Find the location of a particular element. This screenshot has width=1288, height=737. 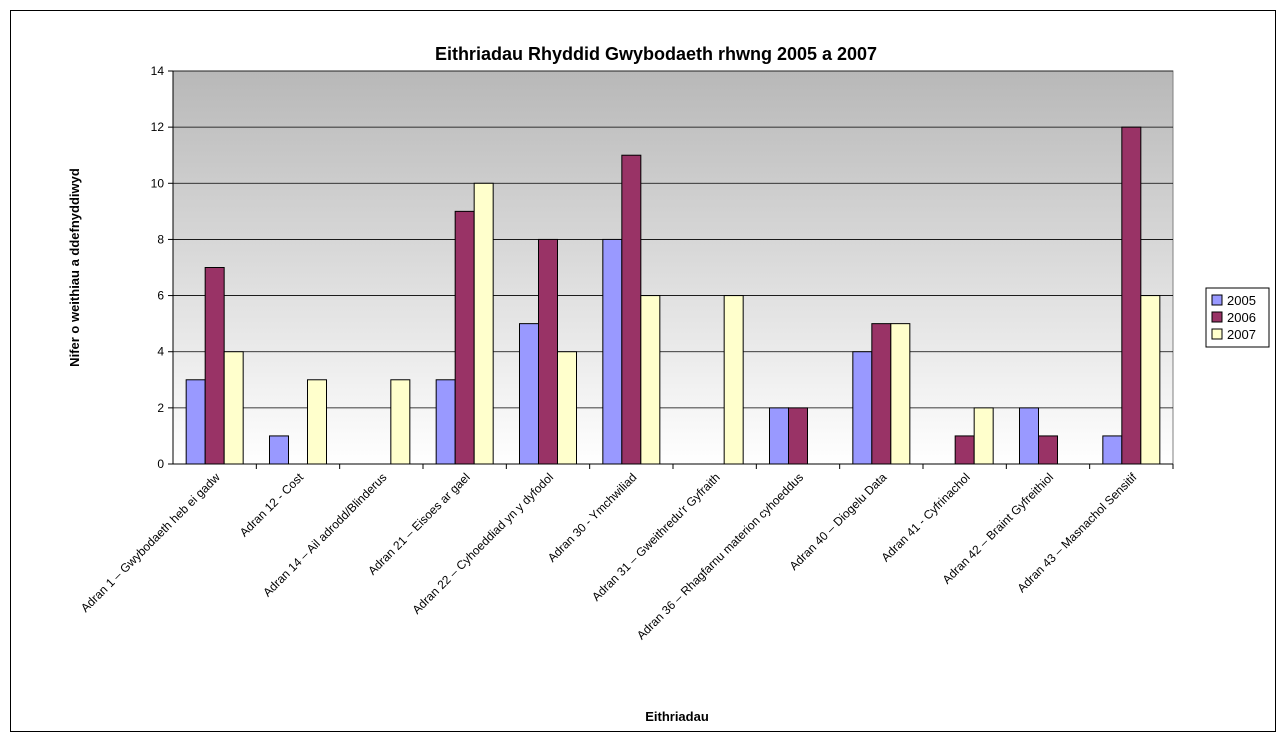

y-tick-label: 0 is located at coordinates (160, 464).